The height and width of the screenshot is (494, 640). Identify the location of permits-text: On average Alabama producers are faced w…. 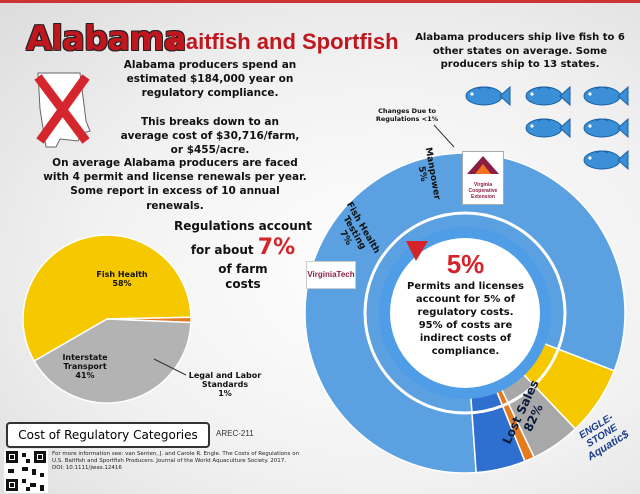
(175, 184).